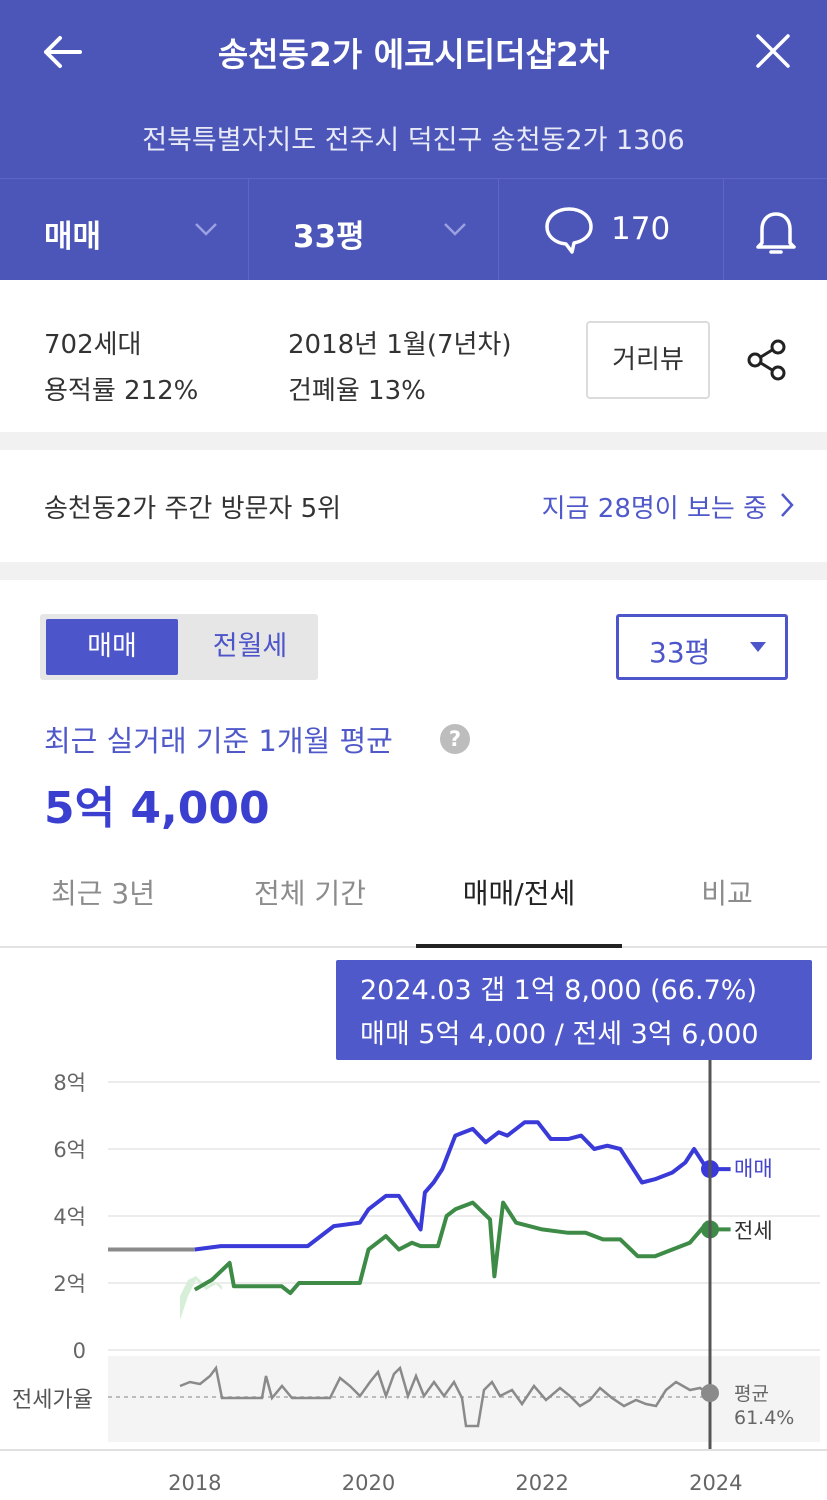 The height and width of the screenshot is (1500, 827). I want to click on size-dropdown: 33평, so click(374, 229).